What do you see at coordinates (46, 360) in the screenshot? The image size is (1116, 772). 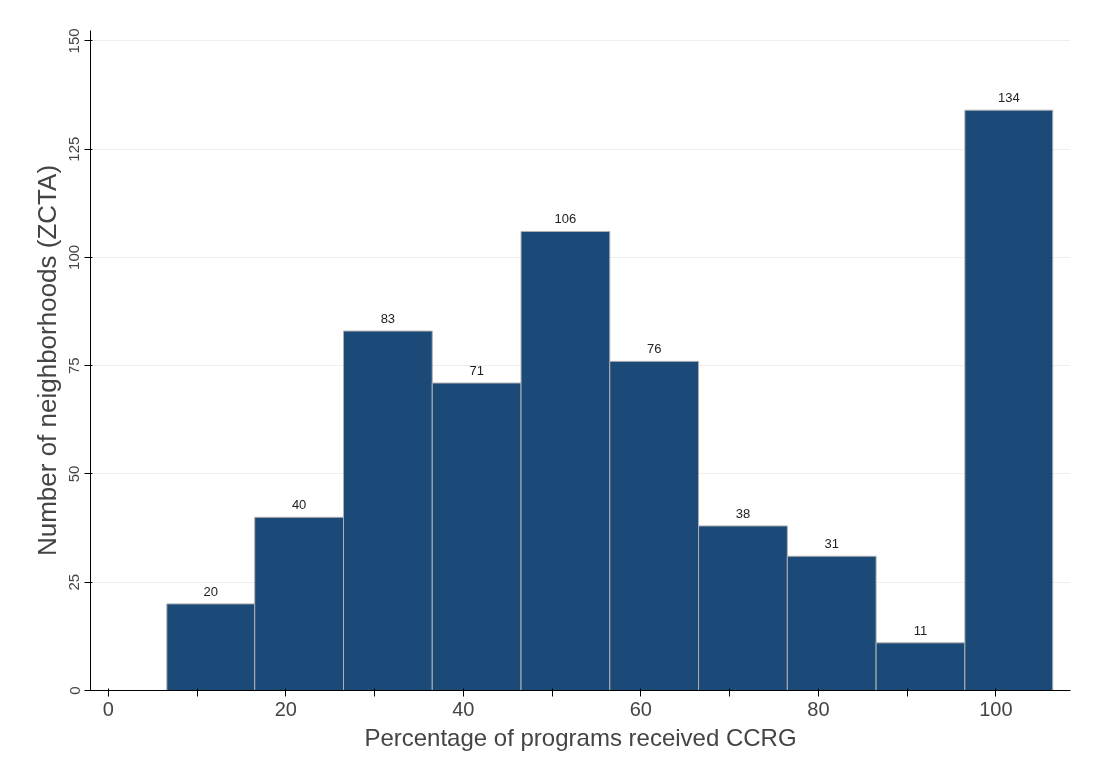 I see `y-axis-title: Number of neighborhoods (ZCTA)` at bounding box center [46, 360].